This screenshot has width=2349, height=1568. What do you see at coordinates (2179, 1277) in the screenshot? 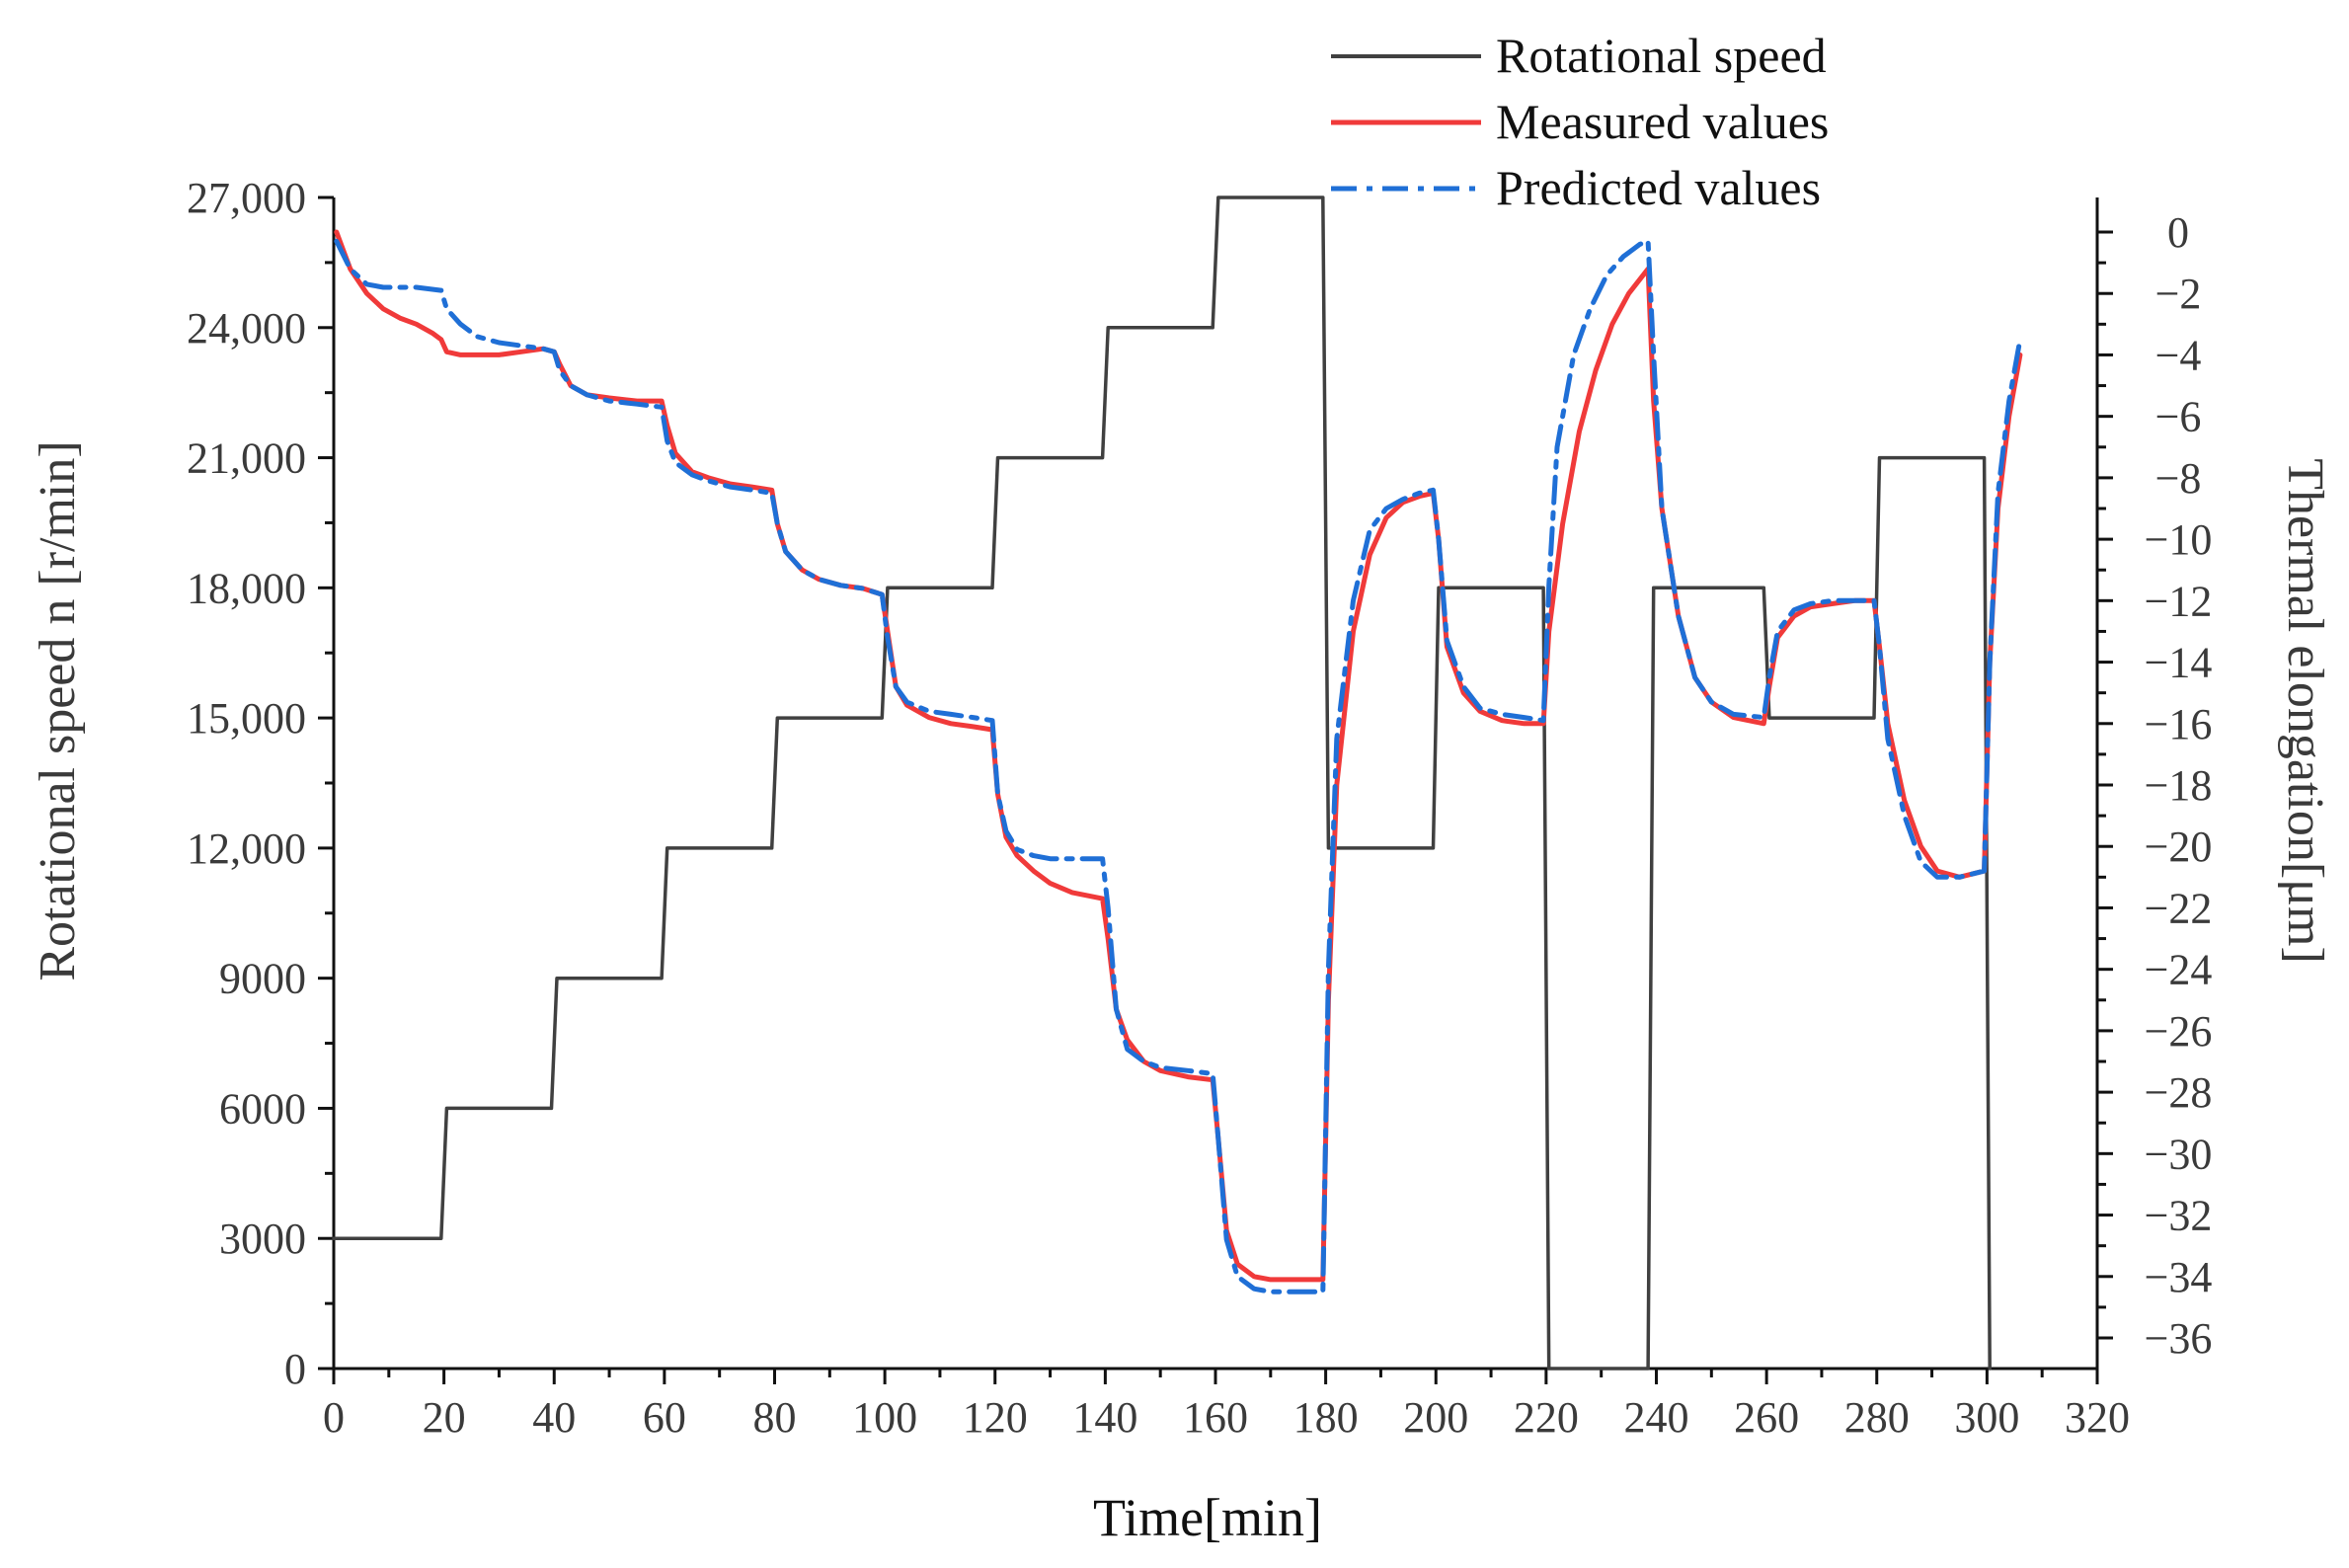
I see `y-right-tick-label: −34` at bounding box center [2179, 1277].